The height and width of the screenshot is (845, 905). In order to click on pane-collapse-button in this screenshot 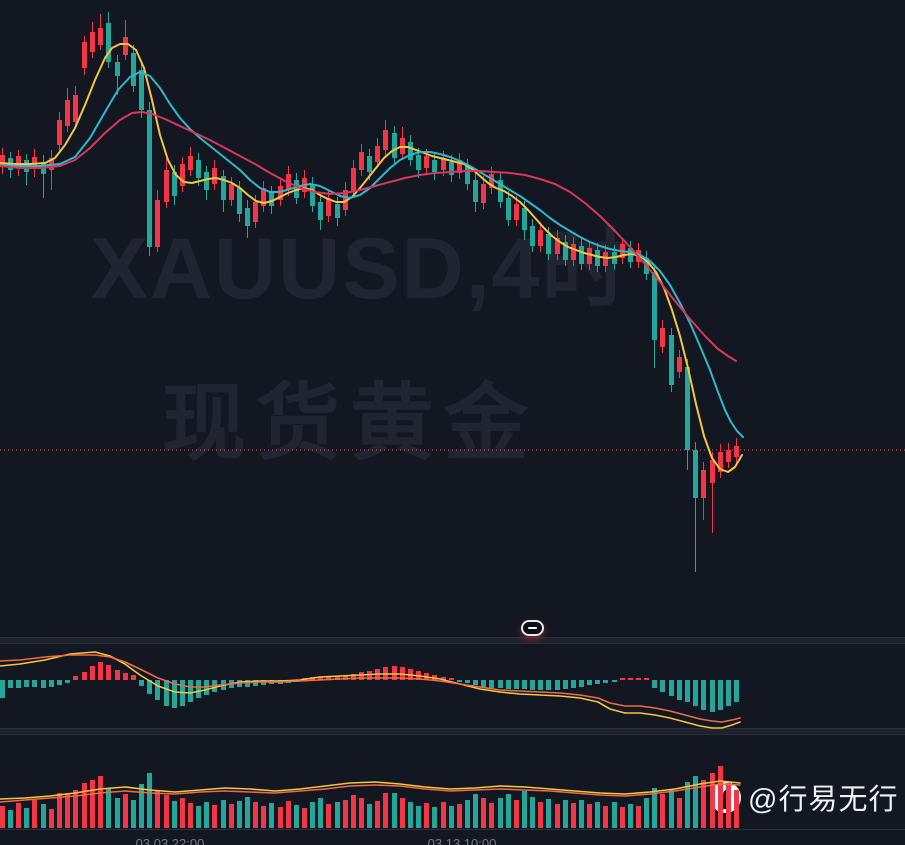, I will do `click(532, 628)`.